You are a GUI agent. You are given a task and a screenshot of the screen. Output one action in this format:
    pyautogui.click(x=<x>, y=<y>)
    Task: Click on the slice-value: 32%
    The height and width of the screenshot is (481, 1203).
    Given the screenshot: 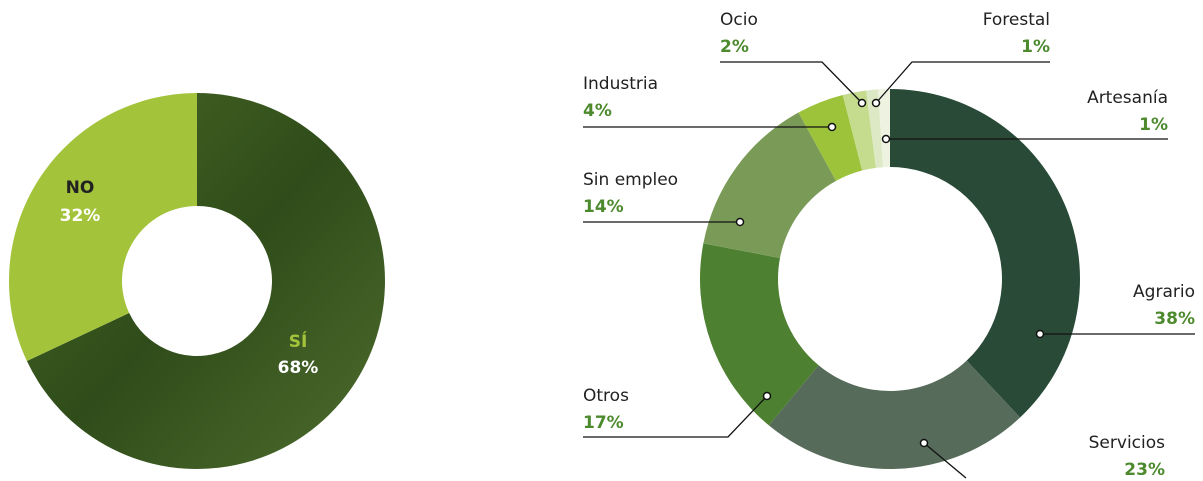 What is the action you would take?
    pyautogui.click(x=80, y=216)
    